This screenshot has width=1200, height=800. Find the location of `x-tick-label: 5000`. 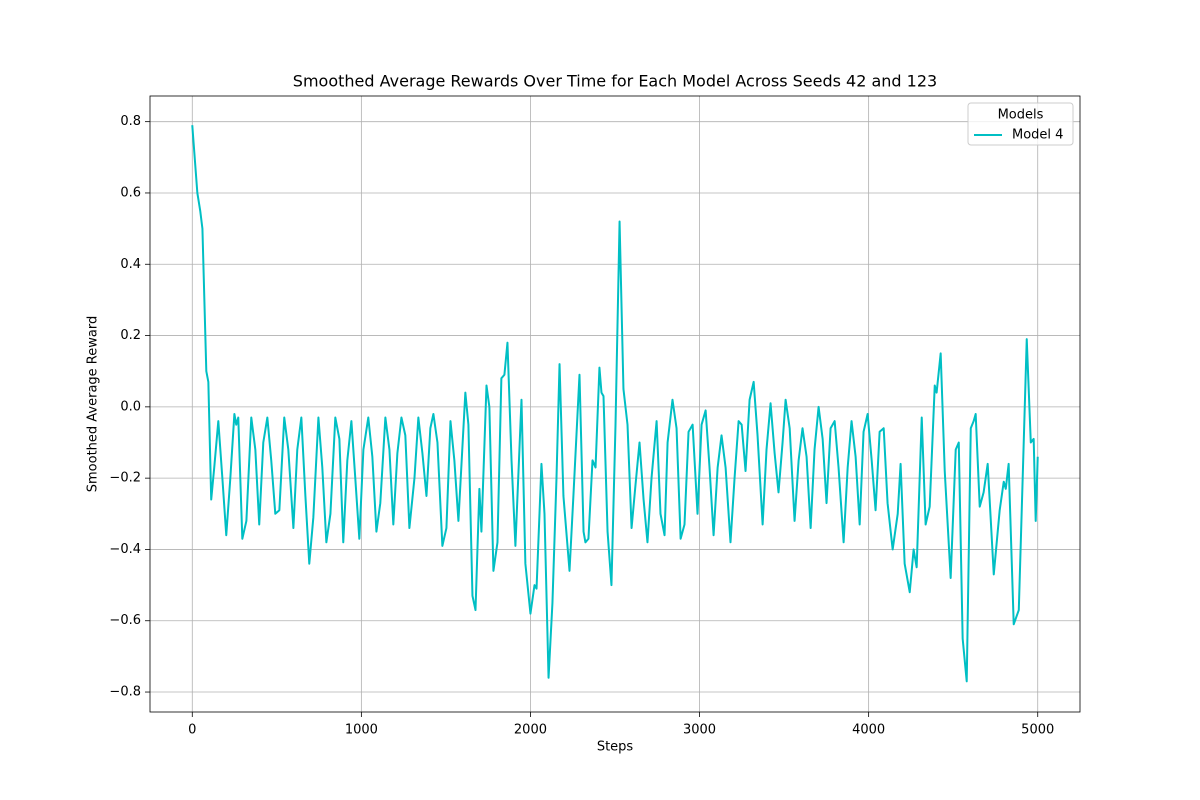

x-tick-label: 5000 is located at coordinates (1037, 730).